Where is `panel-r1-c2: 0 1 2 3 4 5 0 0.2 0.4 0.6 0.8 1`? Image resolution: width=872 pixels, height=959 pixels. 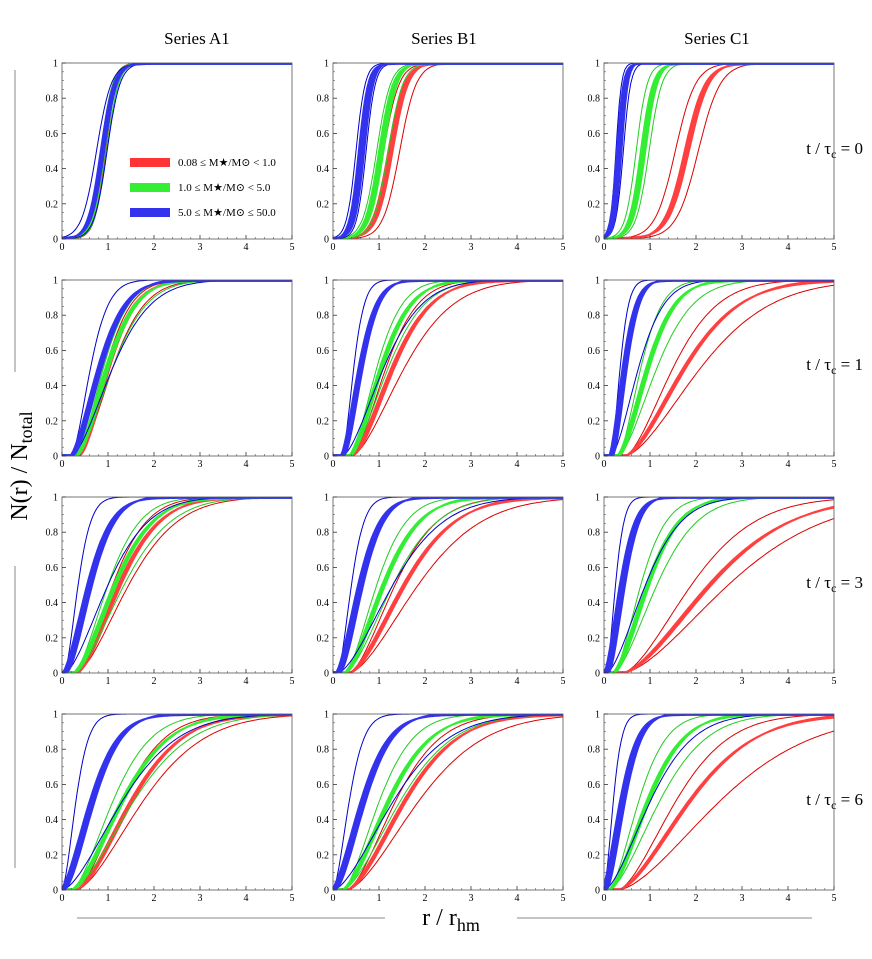
panel-r1-c2: 0 1 2 3 4 5 0 0.2 0.4 0.6 0.8 1 is located at coordinates (712, 373).